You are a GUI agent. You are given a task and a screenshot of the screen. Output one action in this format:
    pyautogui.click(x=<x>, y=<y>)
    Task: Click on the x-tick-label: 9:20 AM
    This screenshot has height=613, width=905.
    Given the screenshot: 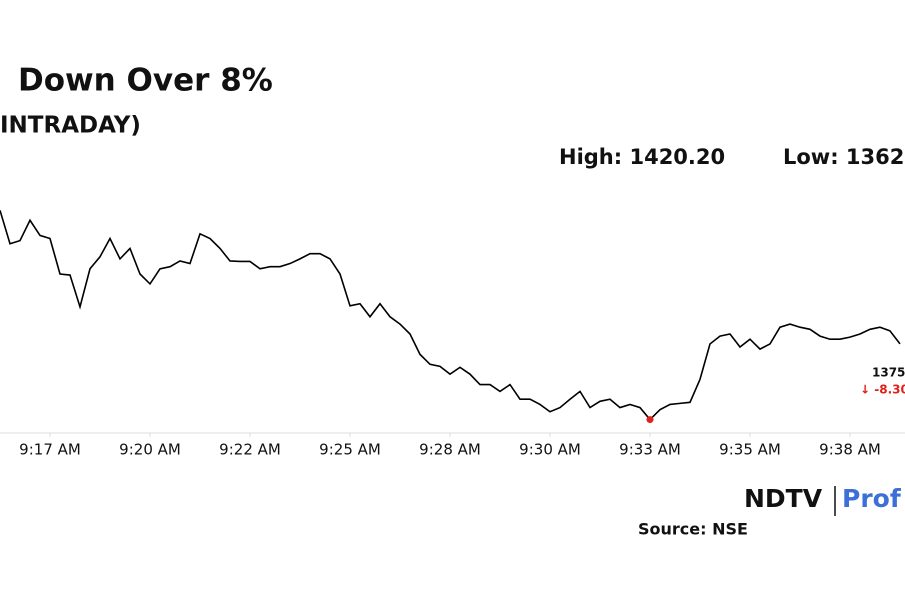 What is the action you would take?
    pyautogui.click(x=150, y=450)
    